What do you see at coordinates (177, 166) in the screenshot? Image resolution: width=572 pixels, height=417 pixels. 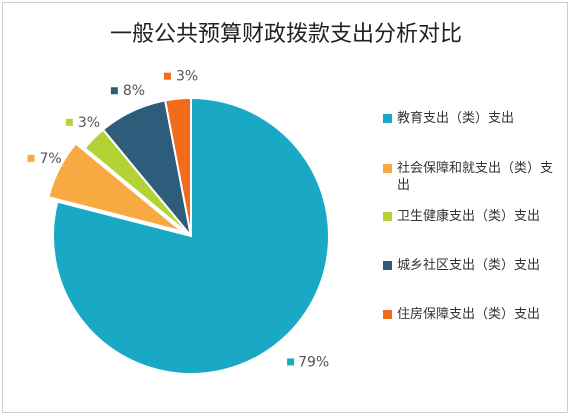 I see `pie-slice-housing` at bounding box center [177, 166].